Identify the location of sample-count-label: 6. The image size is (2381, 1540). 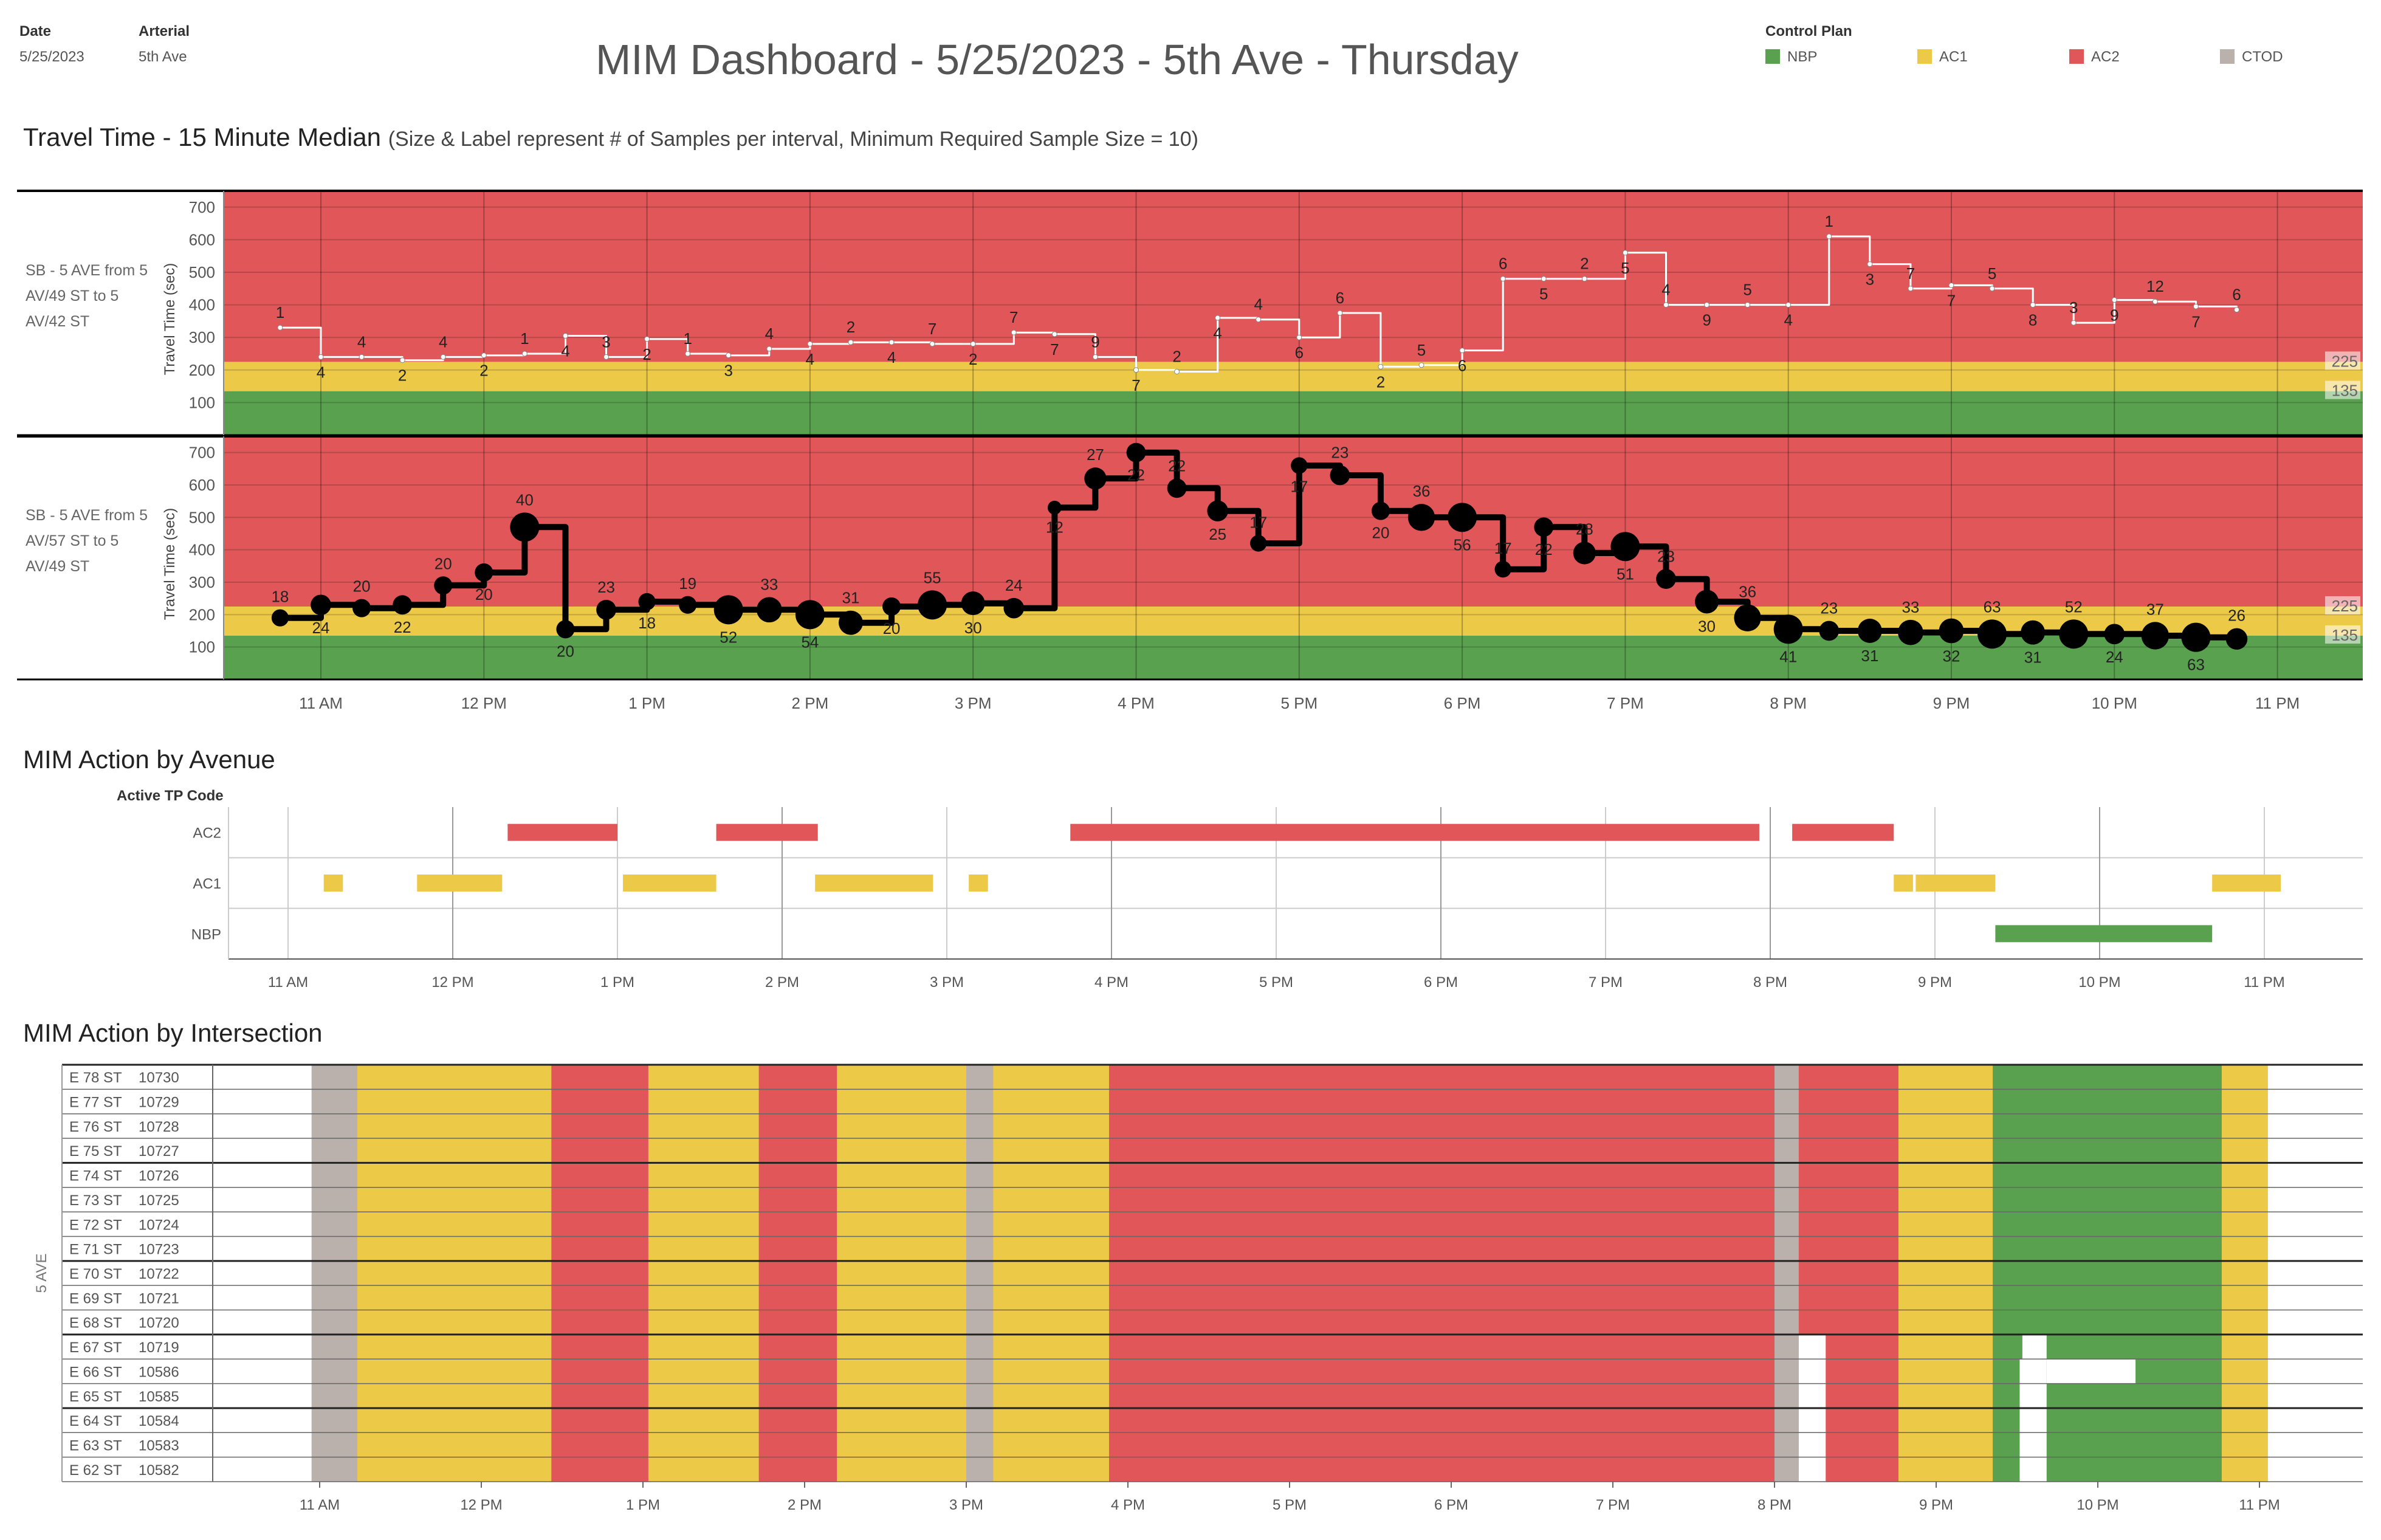
(1503, 264).